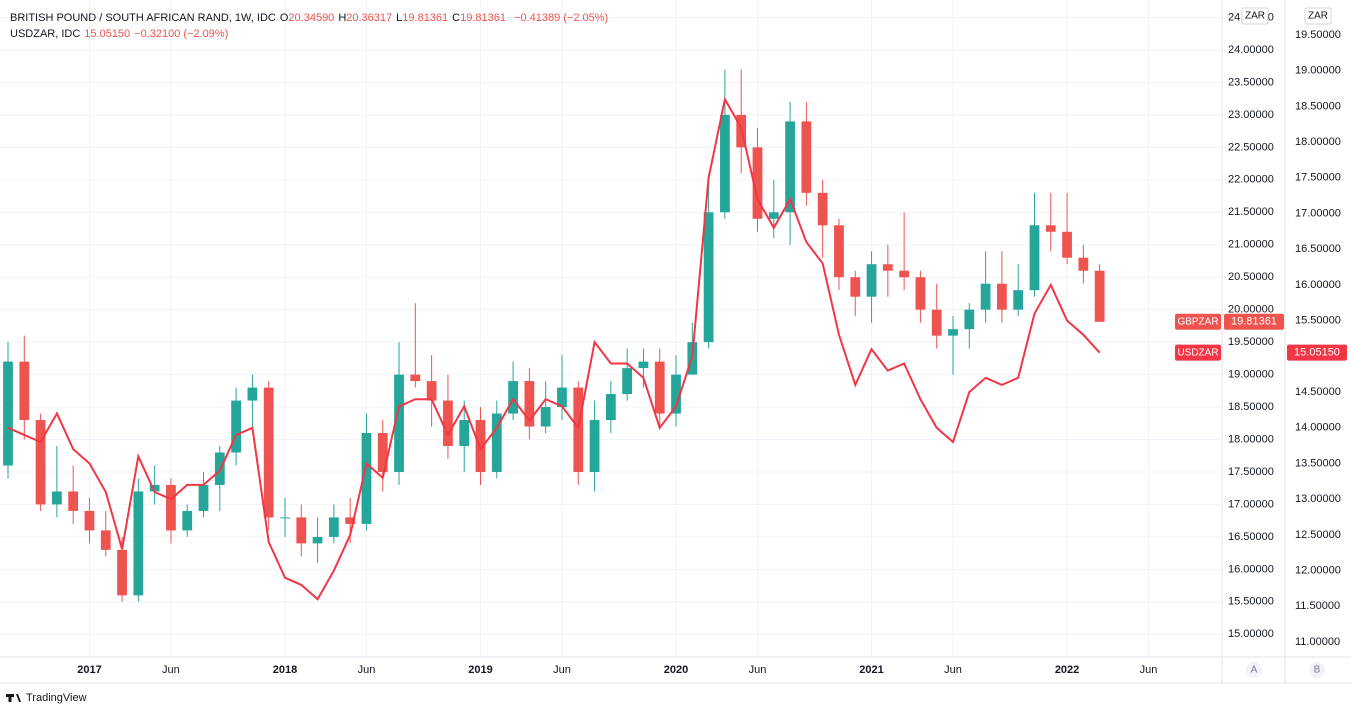 The height and width of the screenshot is (707, 1351). I want to click on x-tick-label: 2021, so click(871, 670).